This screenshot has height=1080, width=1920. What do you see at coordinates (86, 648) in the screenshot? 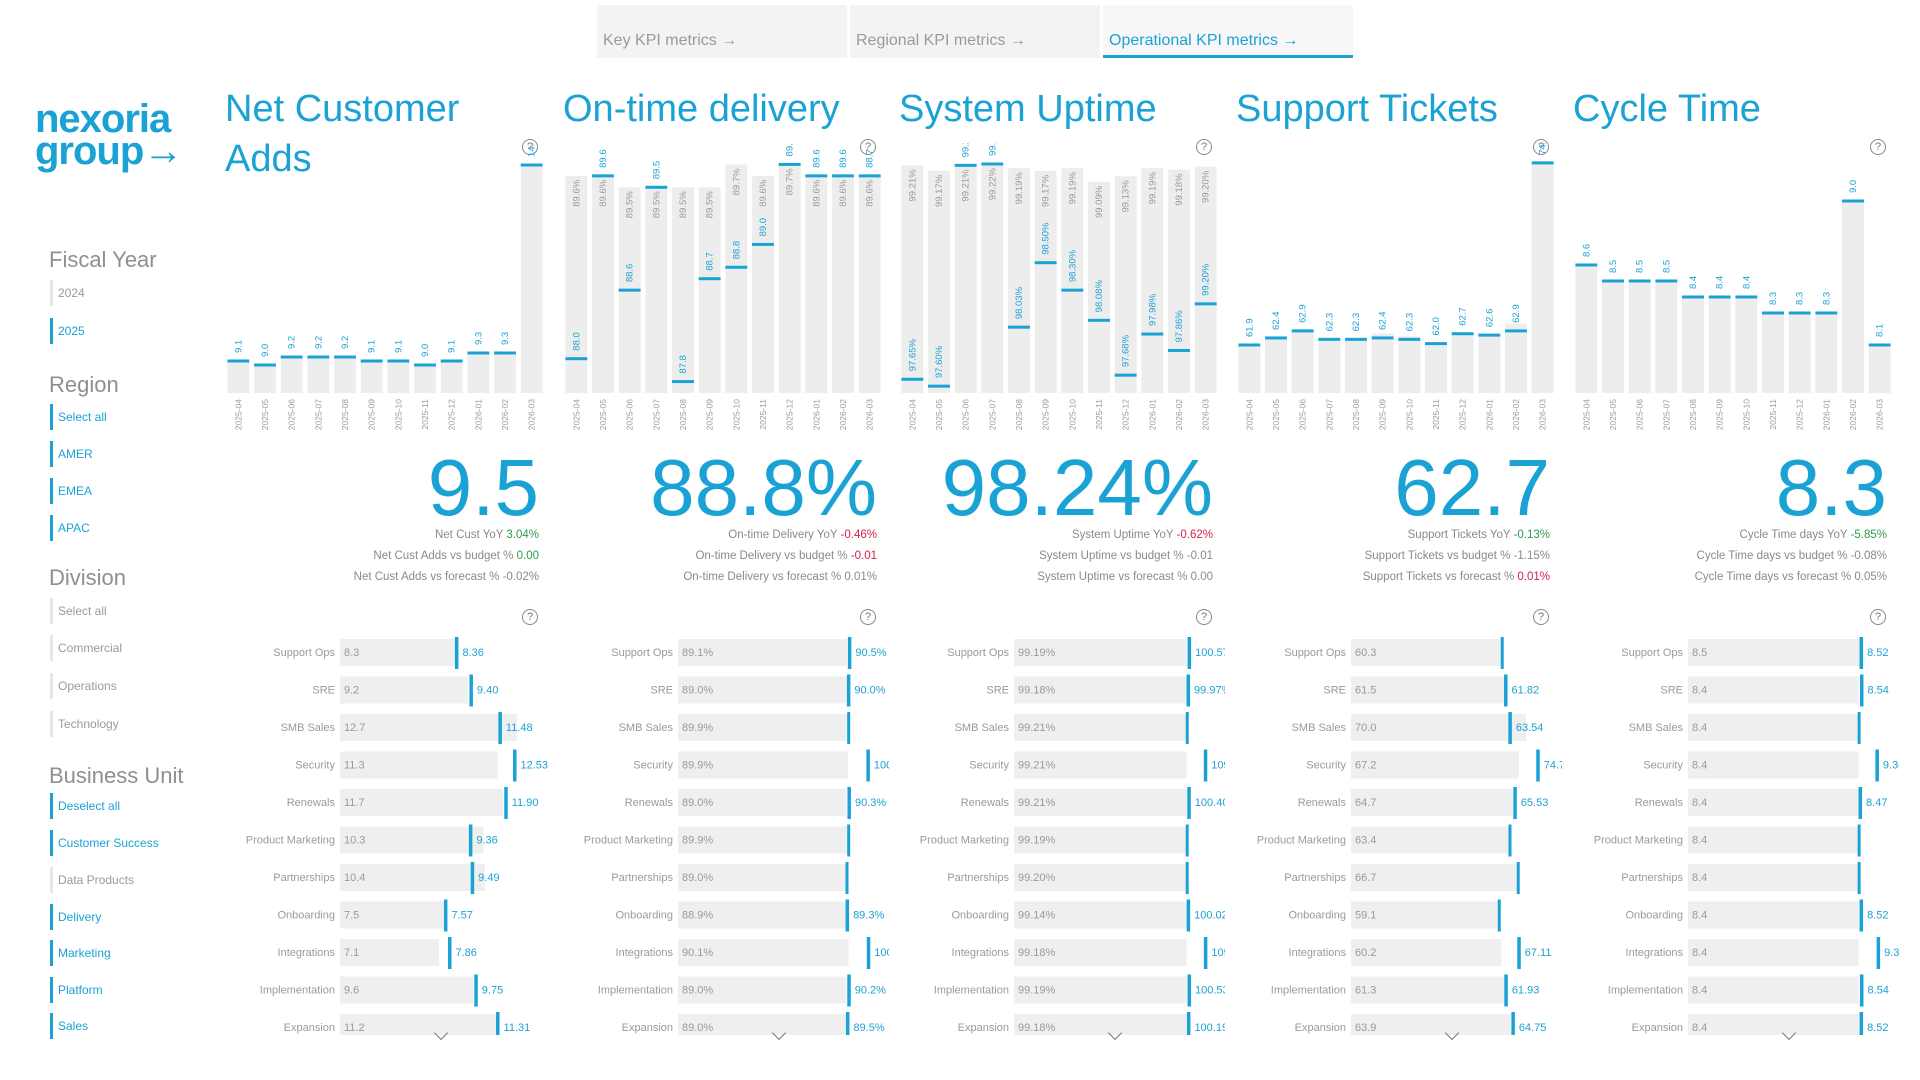
I see `slicer-item-commercial: Commercial` at bounding box center [86, 648].